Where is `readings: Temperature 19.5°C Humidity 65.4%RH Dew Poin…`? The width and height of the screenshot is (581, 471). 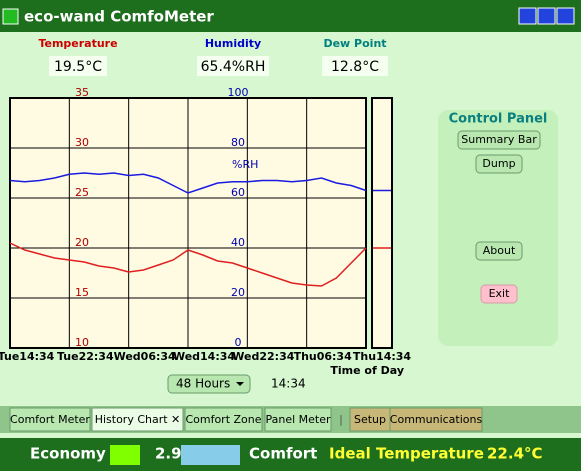 readings: Temperature 19.5°C Humidity 65.4%RH Dew Poin… is located at coordinates (213, 56).